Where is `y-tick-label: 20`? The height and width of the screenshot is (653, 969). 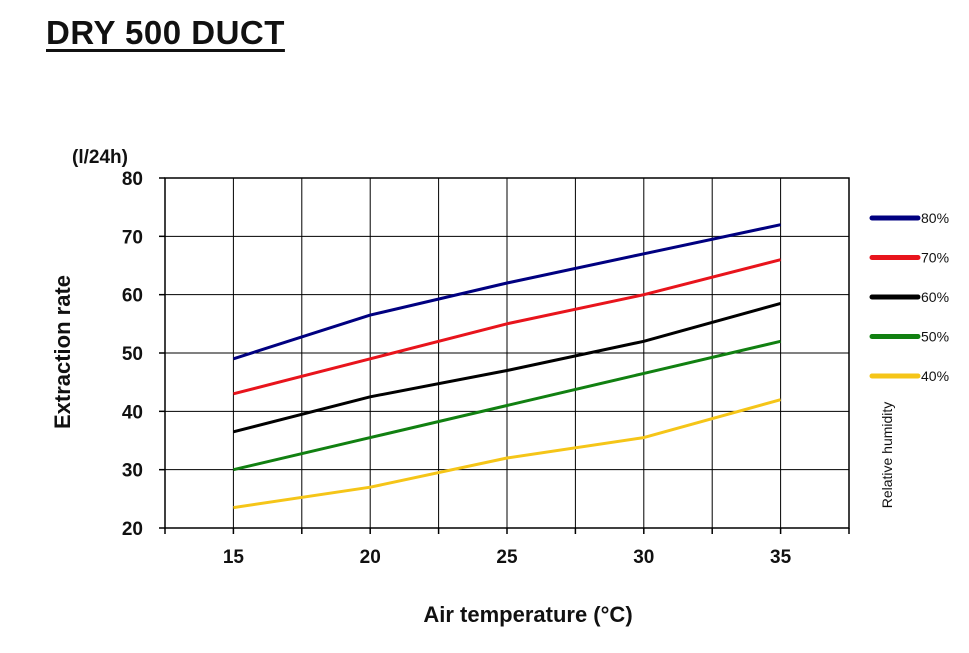
y-tick-label: 20 is located at coordinates (132, 529).